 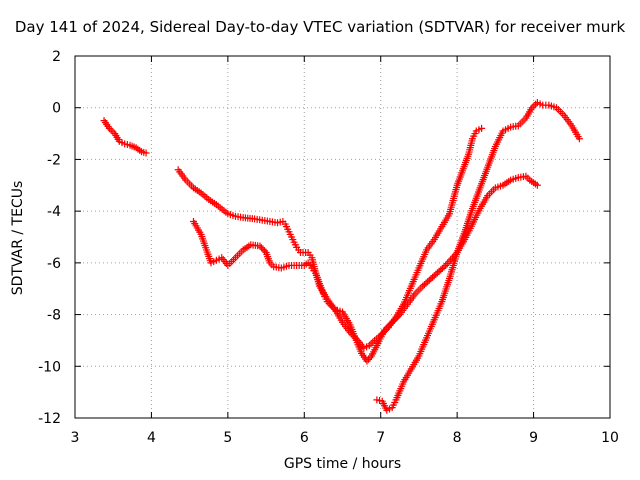 What do you see at coordinates (342, 464) in the screenshot?
I see `x-axis-label: GPS time / hours` at bounding box center [342, 464].